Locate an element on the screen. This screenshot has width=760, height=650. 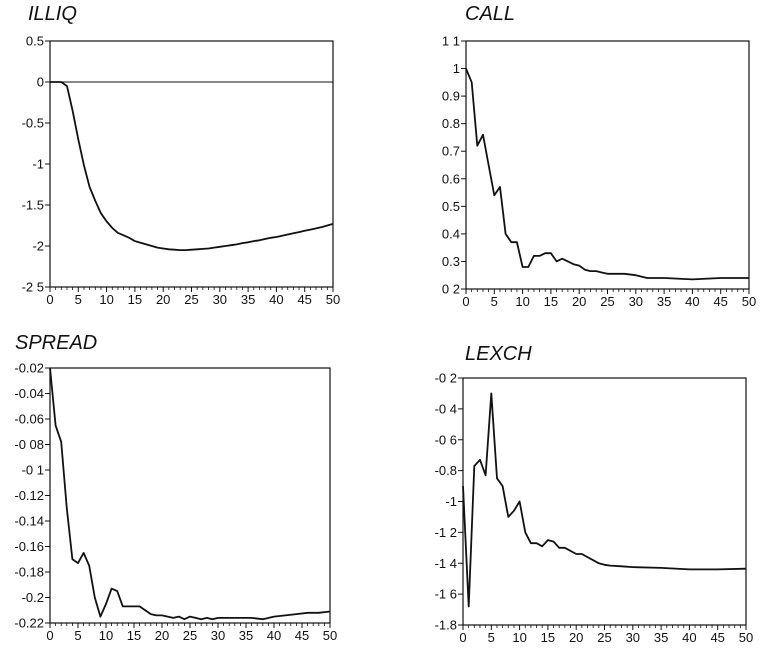
y-tick-label: -0.18 is located at coordinates (29, 572).